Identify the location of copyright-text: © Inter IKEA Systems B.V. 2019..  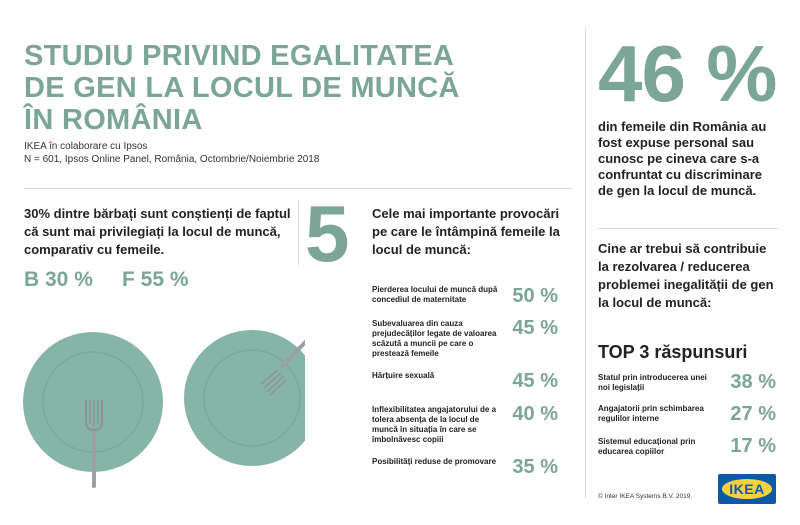
(645, 496).